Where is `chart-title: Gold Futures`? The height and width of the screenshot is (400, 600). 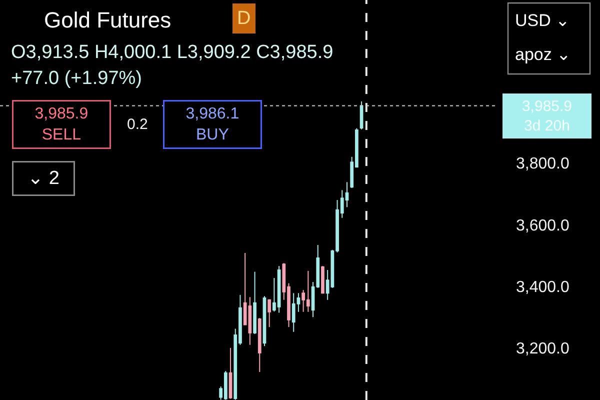 chart-title: Gold Futures is located at coordinates (108, 20).